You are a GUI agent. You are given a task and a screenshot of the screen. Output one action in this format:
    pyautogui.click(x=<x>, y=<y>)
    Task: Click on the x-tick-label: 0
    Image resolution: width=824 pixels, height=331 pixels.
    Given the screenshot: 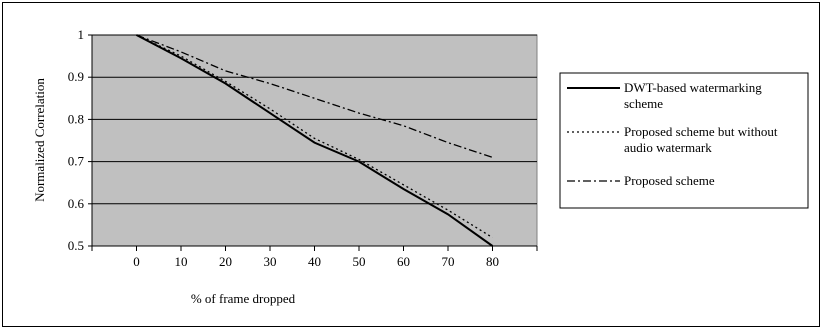 What is the action you would take?
    pyautogui.click(x=136, y=261)
    